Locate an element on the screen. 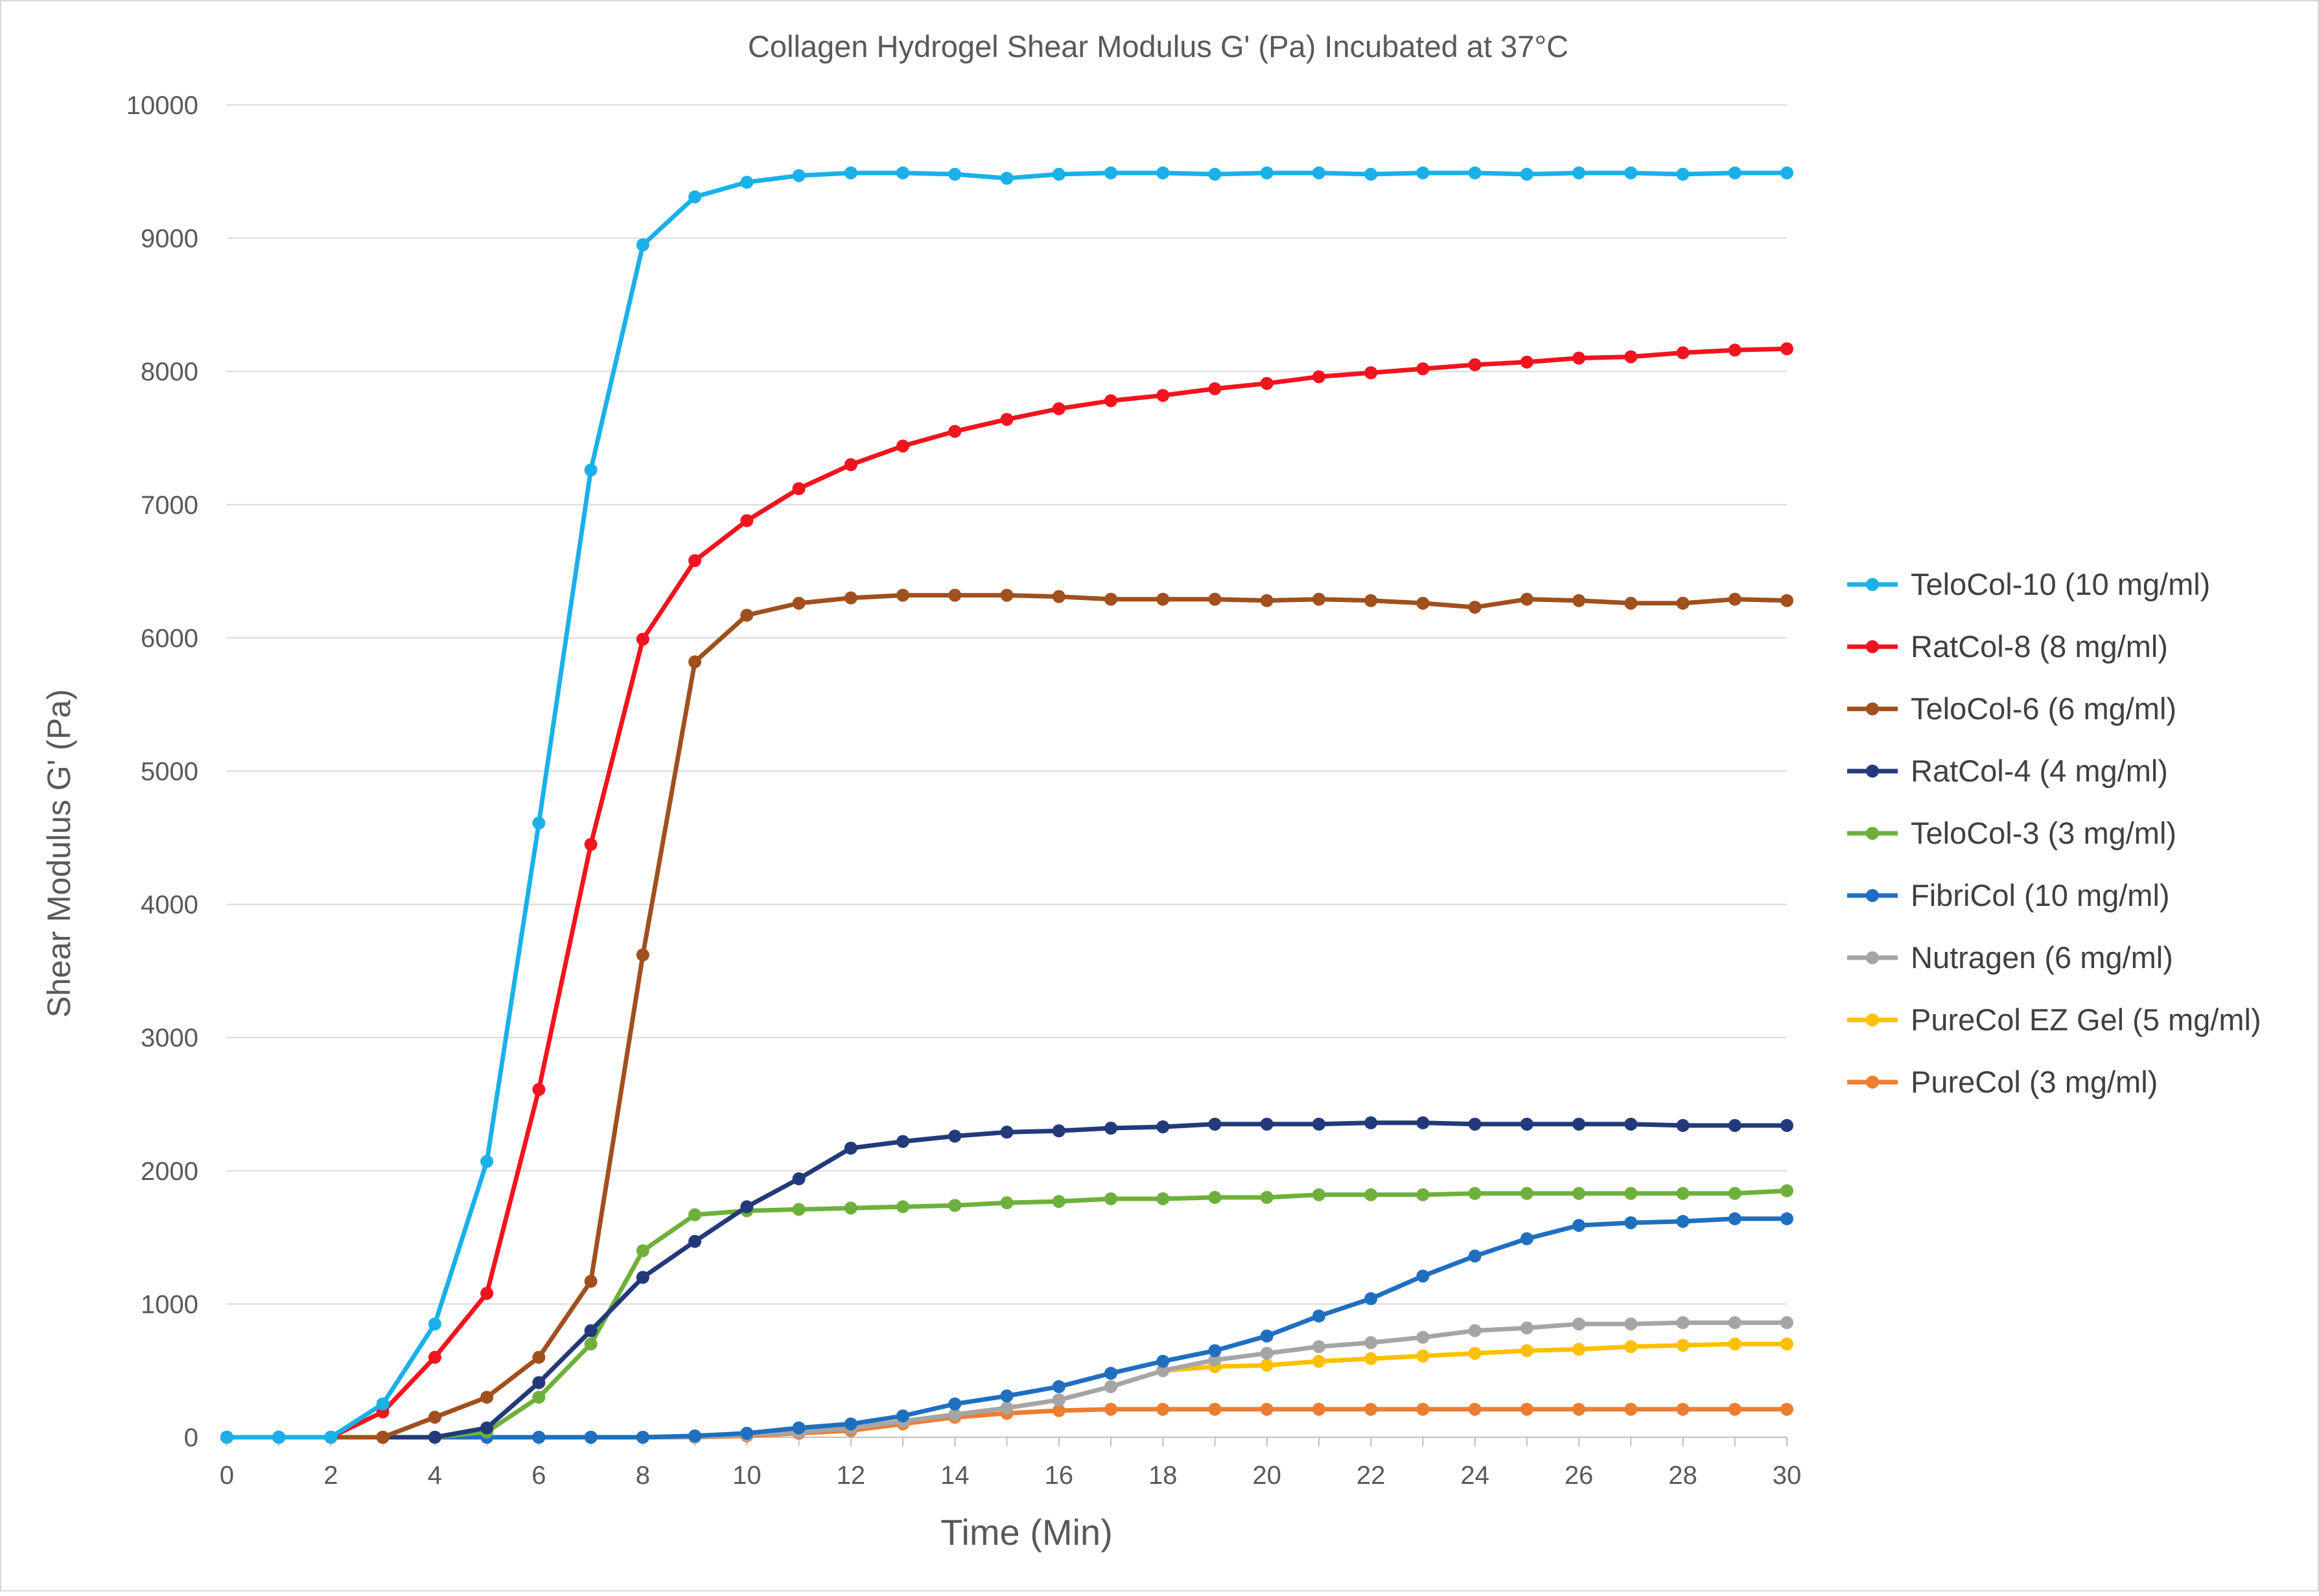 The width and height of the screenshot is (2319, 1596). legend-label: RatCol-4 (4 mg/ml) is located at coordinates (2039, 771).